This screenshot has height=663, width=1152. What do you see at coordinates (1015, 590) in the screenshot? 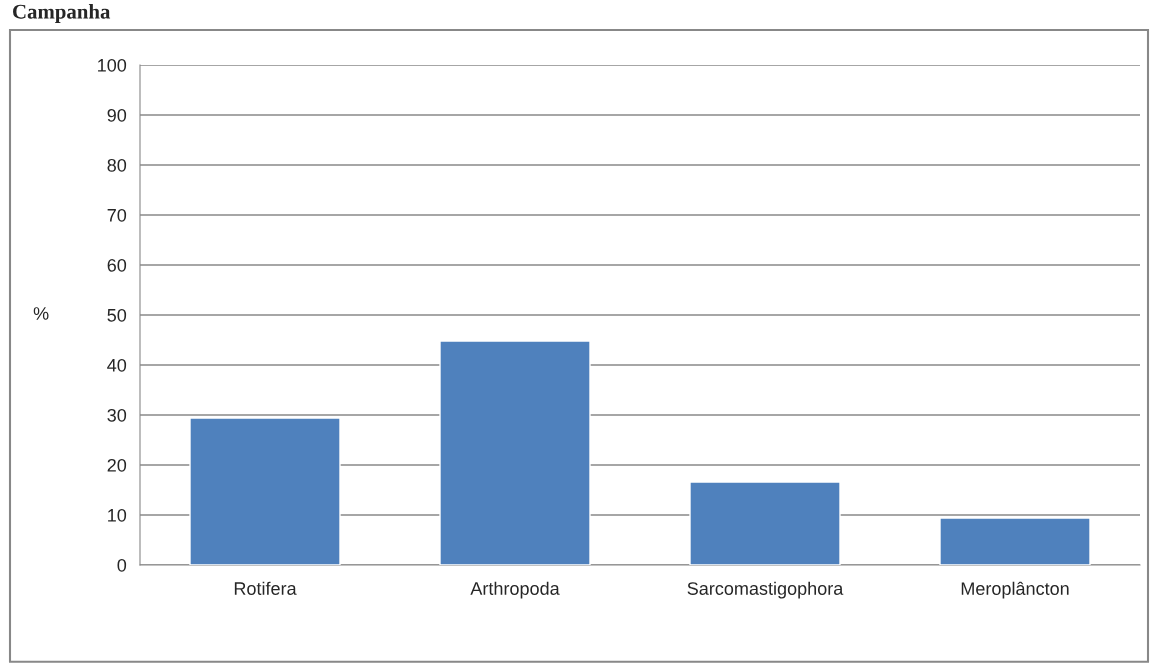
I see `x-tick-label: Meroplâncton` at bounding box center [1015, 590].